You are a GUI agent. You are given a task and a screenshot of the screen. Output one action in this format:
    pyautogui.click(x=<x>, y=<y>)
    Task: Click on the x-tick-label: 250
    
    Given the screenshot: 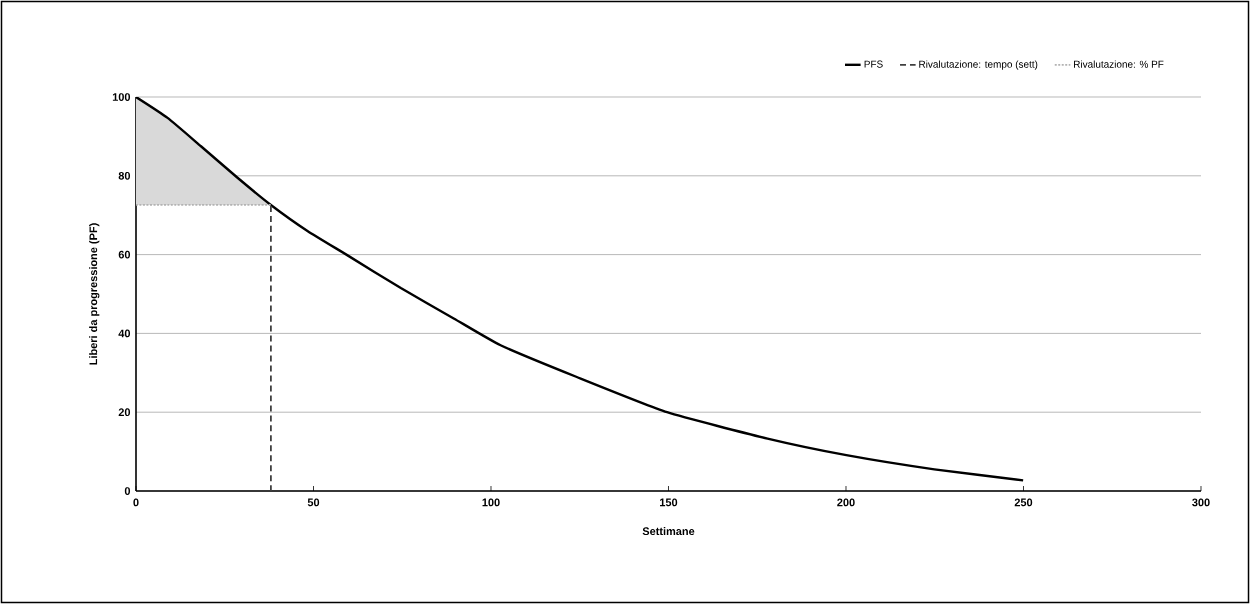 What is the action you would take?
    pyautogui.click(x=1023, y=502)
    